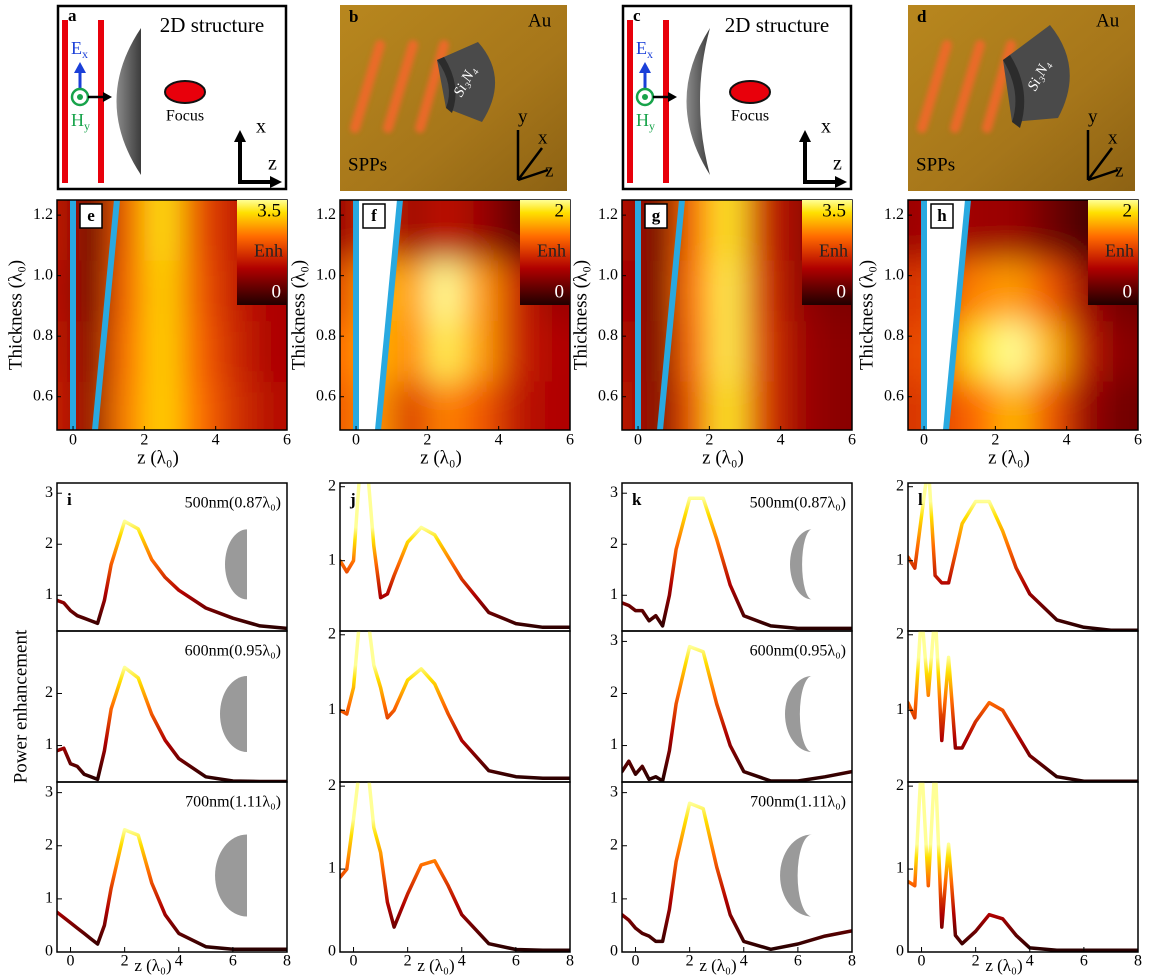  I want to click on e-field-label: Ex, so click(79, 49).